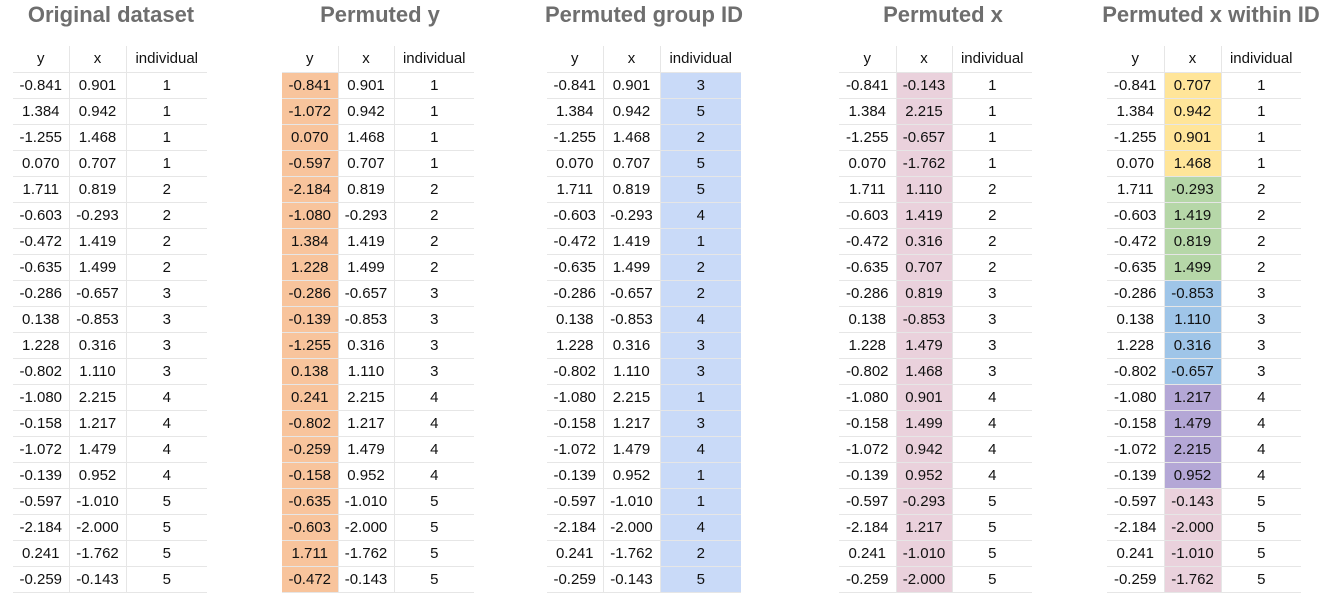  Describe the element at coordinates (1204, 111) in the screenshot. I see `table-row: 1.384 0.942 1` at that location.